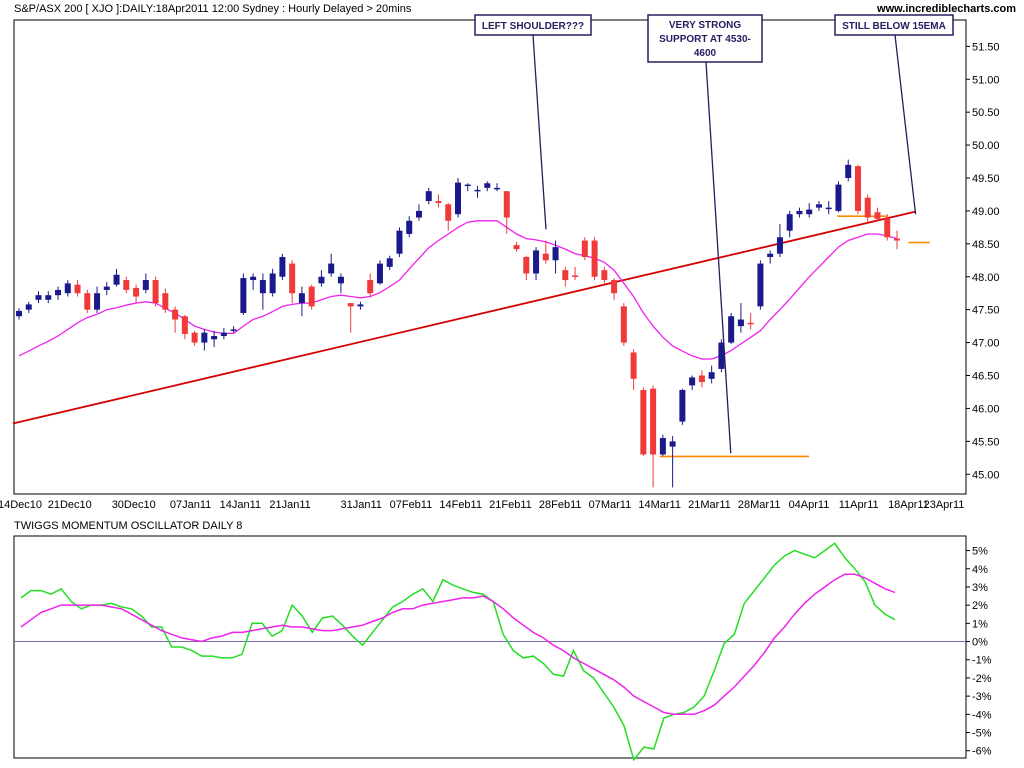 The image size is (1024, 768). I want to click on date-tick-label: 21Feb11, so click(510, 505).